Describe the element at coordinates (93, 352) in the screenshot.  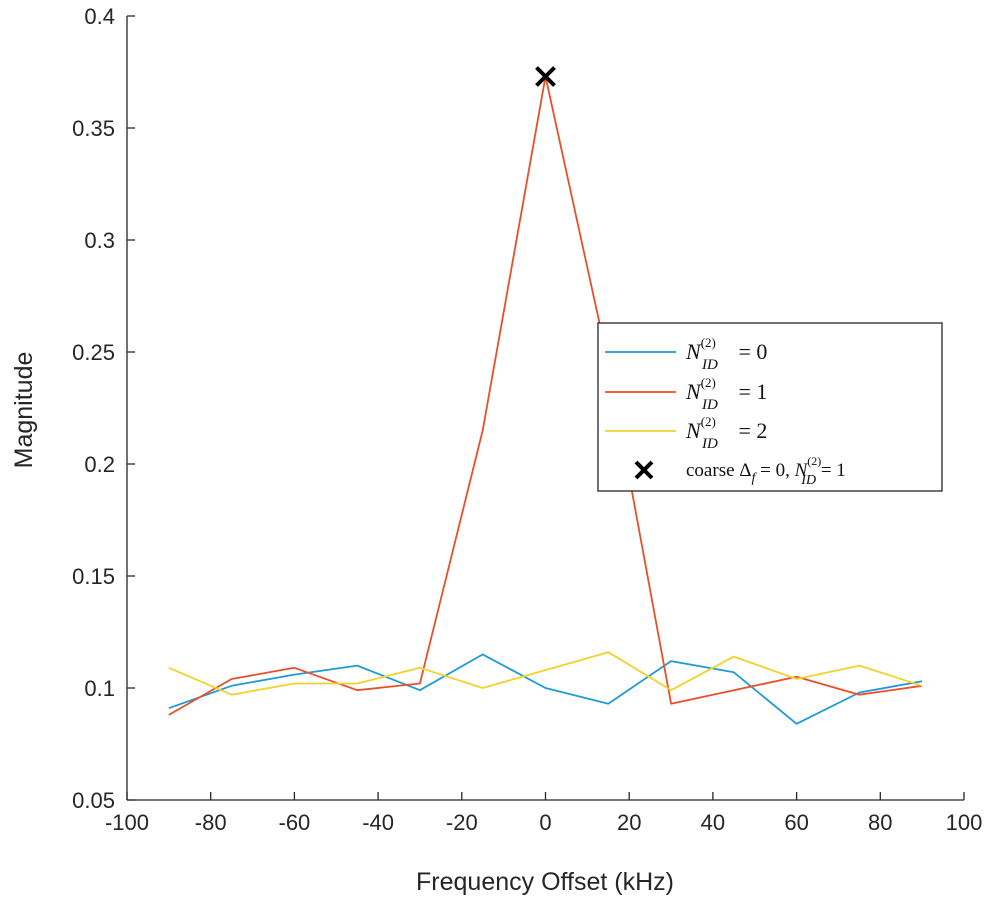
I see `y-tick-label: 0.25` at that location.